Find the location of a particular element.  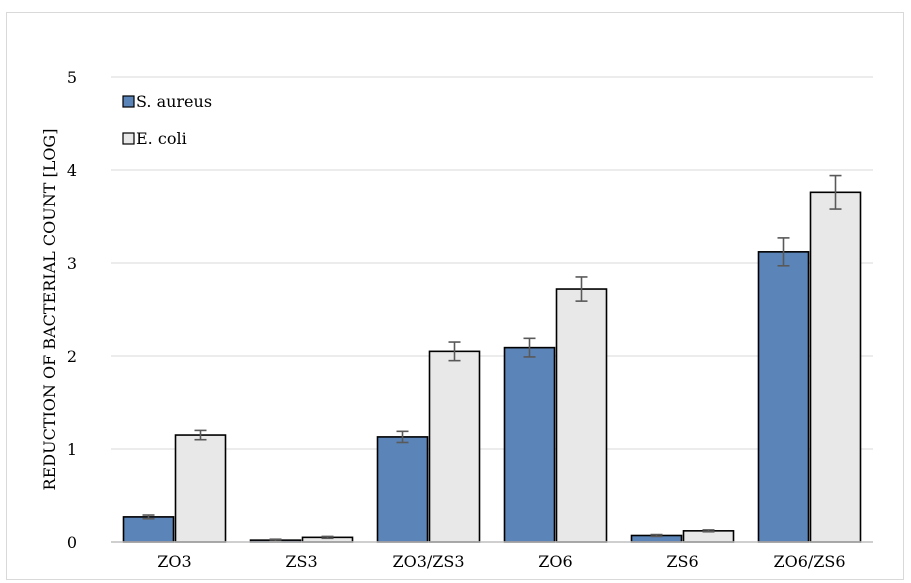

bar-s-aureus-zo6 is located at coordinates (529, 444).